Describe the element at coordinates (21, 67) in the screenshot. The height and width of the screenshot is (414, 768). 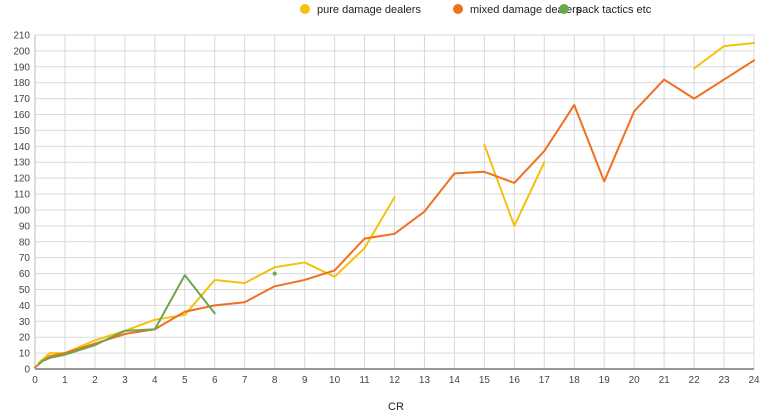
I see `y-tick-label: 190` at that location.